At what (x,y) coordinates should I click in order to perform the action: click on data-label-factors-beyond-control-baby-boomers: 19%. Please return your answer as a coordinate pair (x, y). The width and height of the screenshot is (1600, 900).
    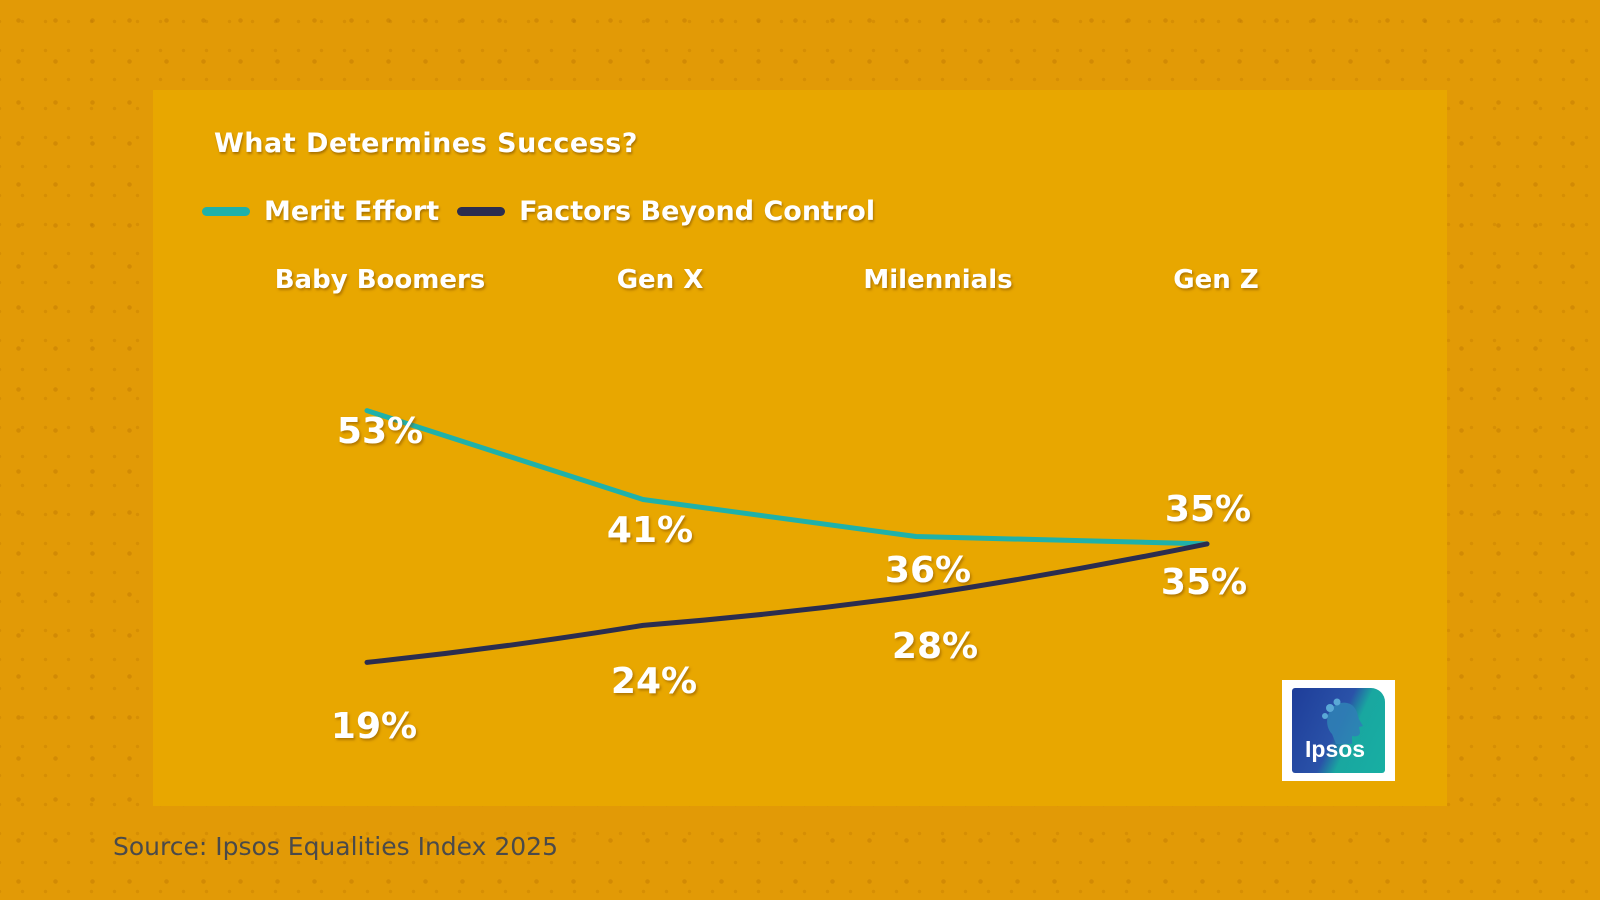
    Looking at the image, I should click on (374, 726).